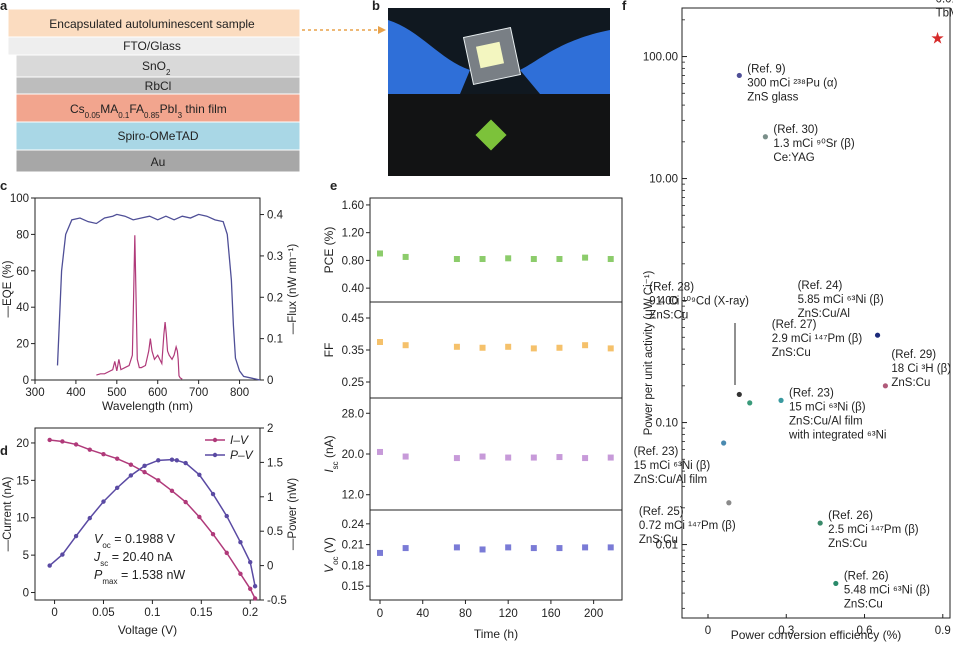 This screenshot has height=657, width=953. I want to click on d-legend-pv: P–V, so click(242, 455).